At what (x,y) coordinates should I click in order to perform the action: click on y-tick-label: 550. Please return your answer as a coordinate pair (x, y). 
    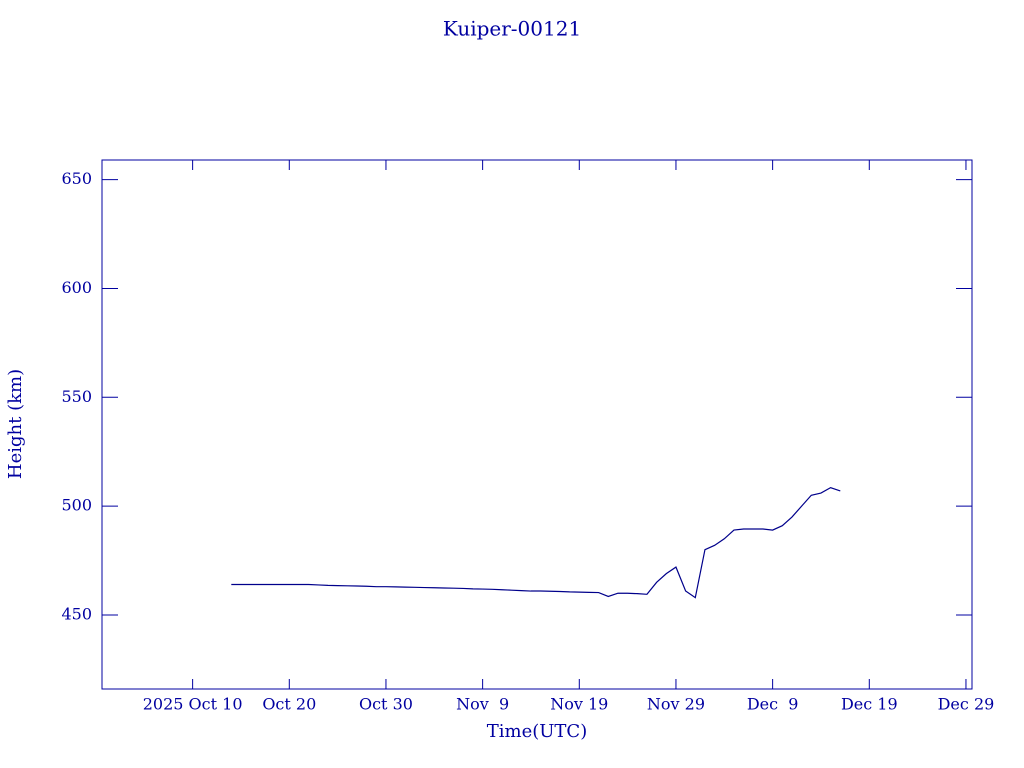
    Looking at the image, I should click on (76, 396).